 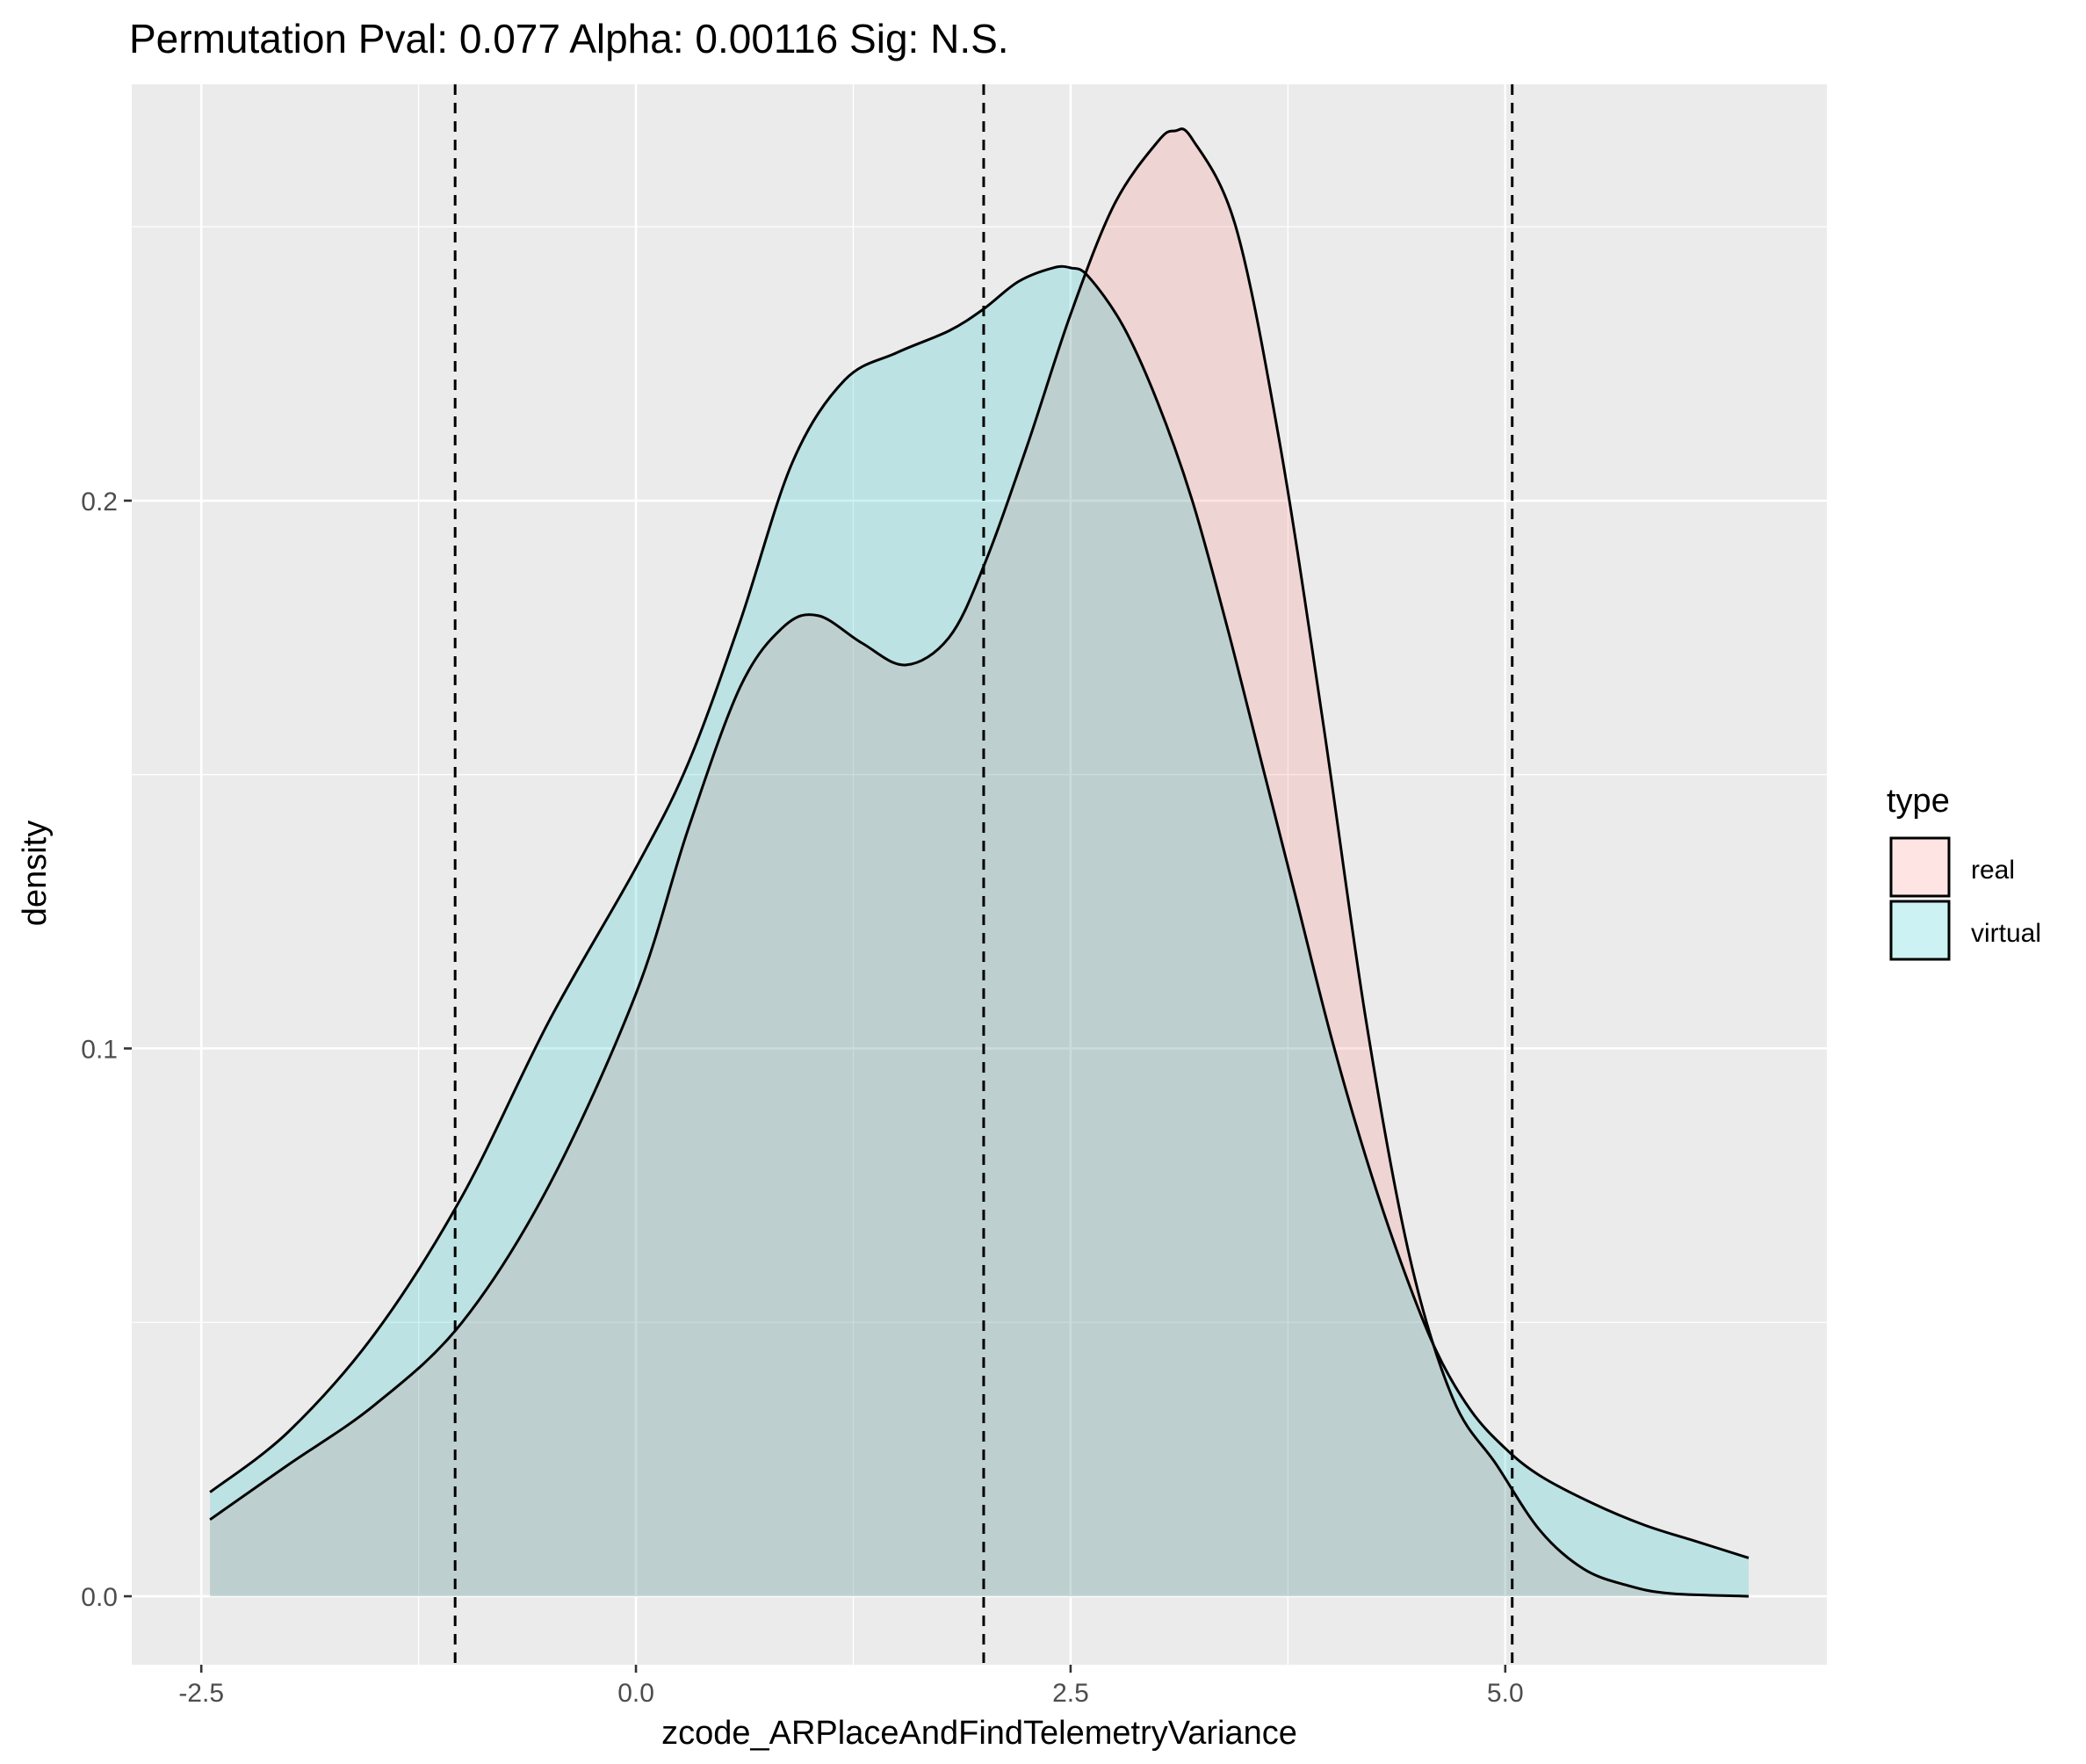 I want to click on x-tick-label: 2.5, so click(x=1070, y=1693).